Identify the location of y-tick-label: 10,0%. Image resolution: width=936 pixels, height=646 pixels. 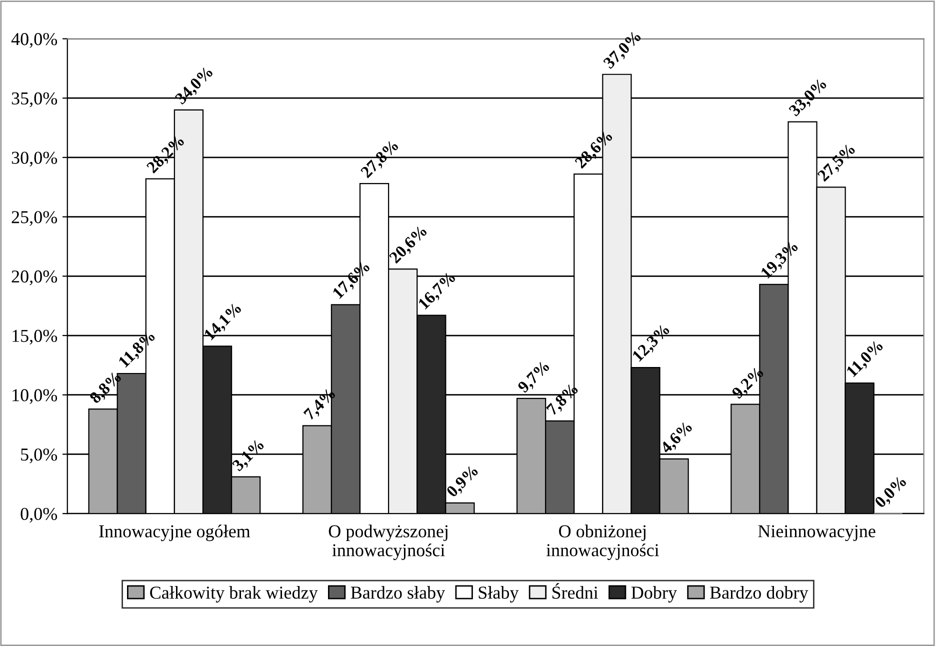
(35, 396).